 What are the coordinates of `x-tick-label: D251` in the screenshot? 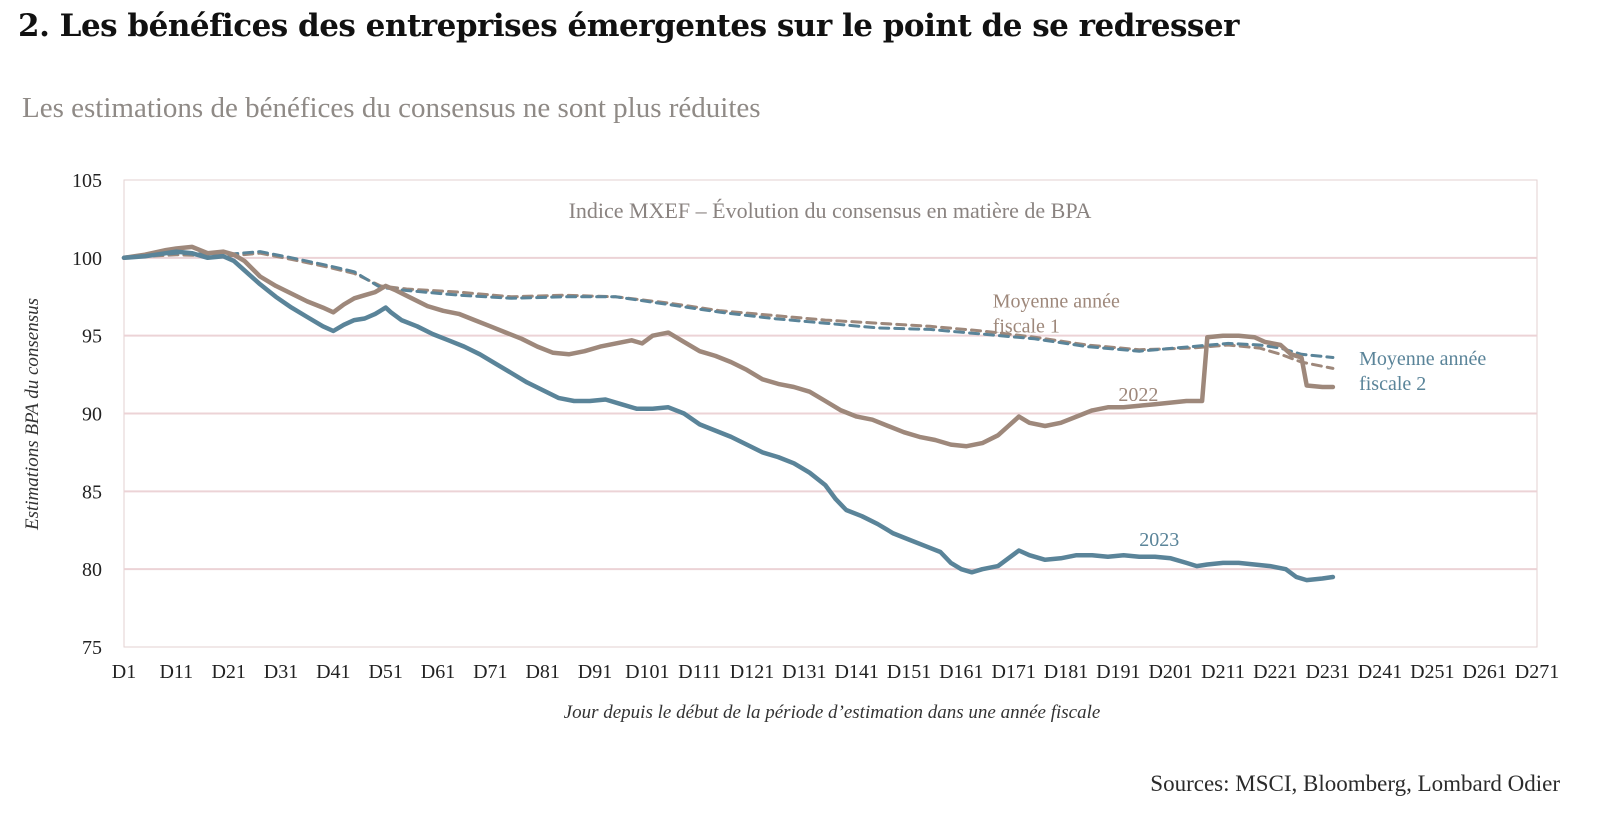 It's located at (1432, 672).